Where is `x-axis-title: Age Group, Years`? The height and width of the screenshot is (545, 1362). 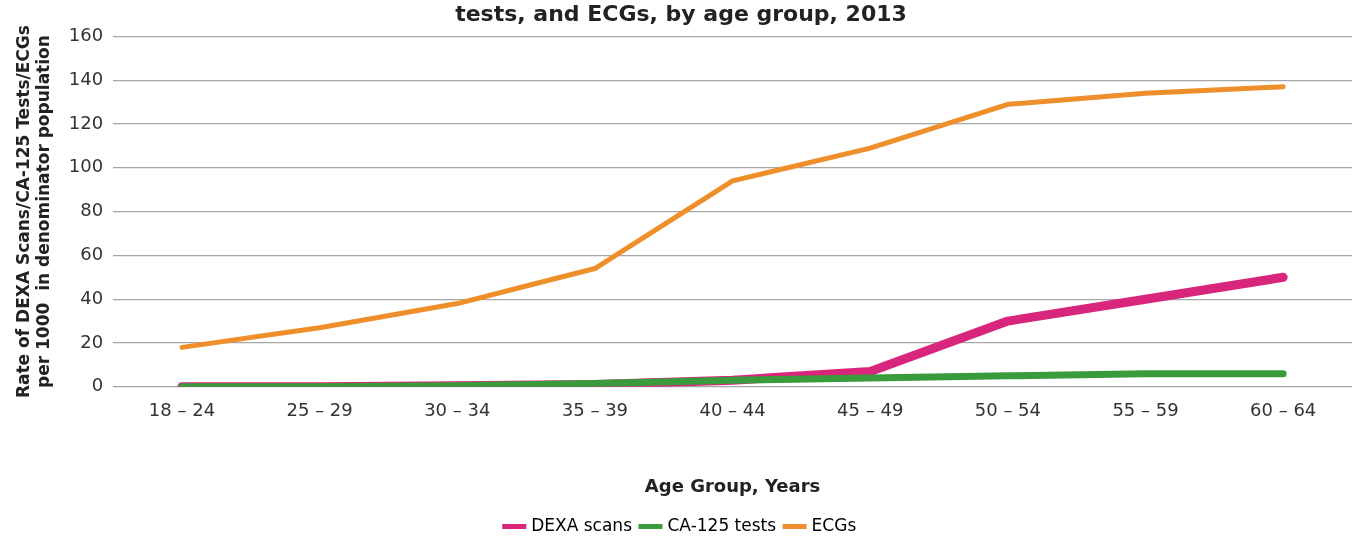 x-axis-title: Age Group, Years is located at coordinates (732, 485).